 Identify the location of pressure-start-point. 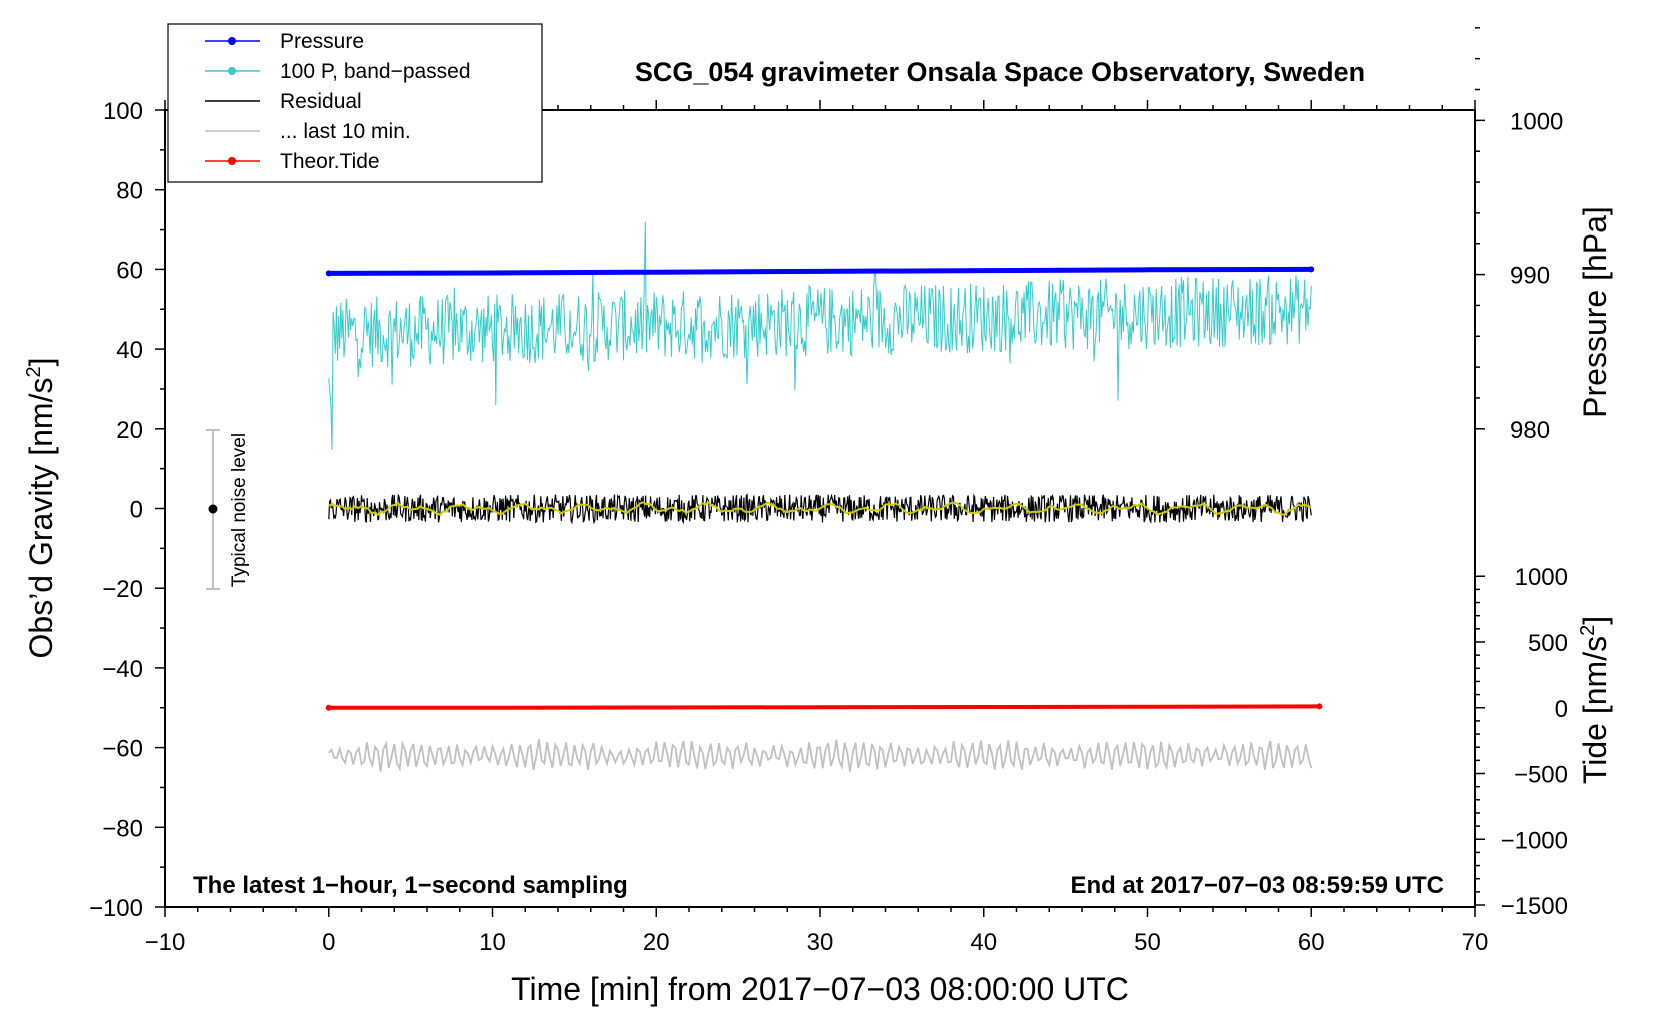
(328, 273).